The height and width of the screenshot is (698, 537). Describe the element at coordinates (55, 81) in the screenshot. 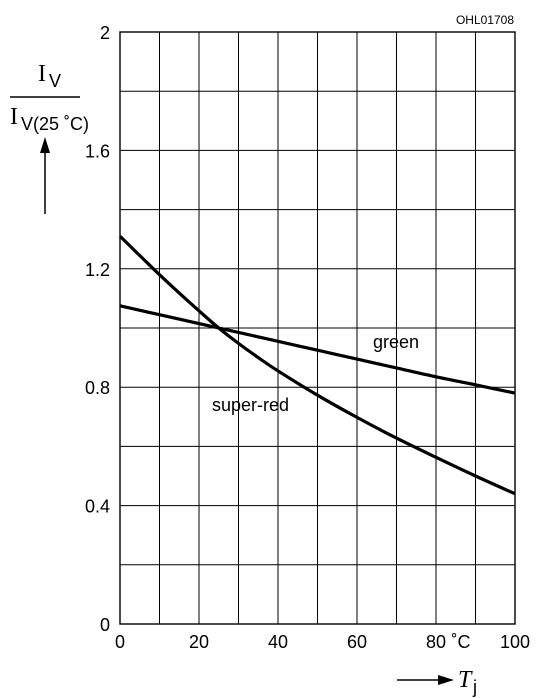

I see `y-label-numerator-sub: V` at that location.